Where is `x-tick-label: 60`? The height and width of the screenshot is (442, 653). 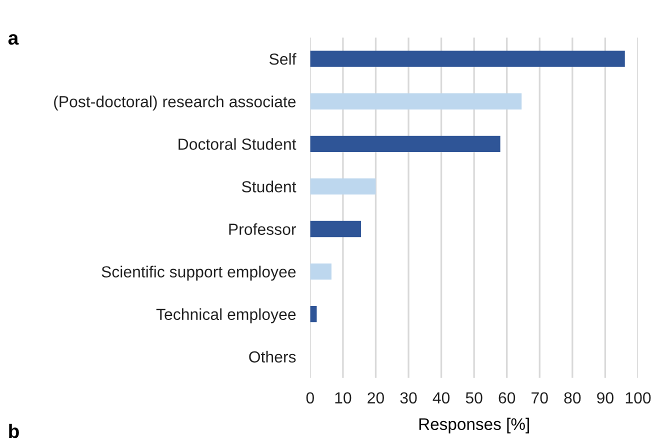 x-tick-label: 60 is located at coordinates (507, 398).